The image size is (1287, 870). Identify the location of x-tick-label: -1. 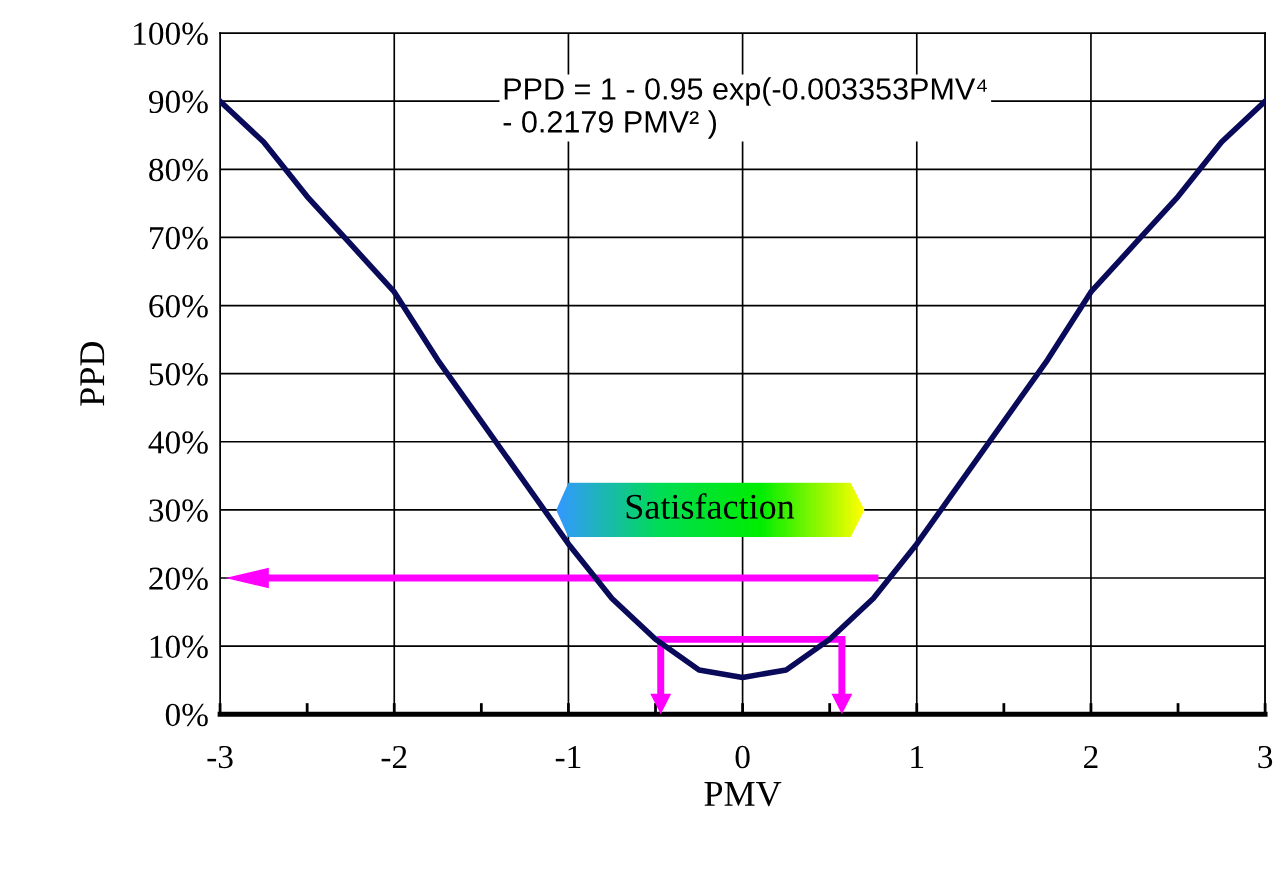
(568, 756).